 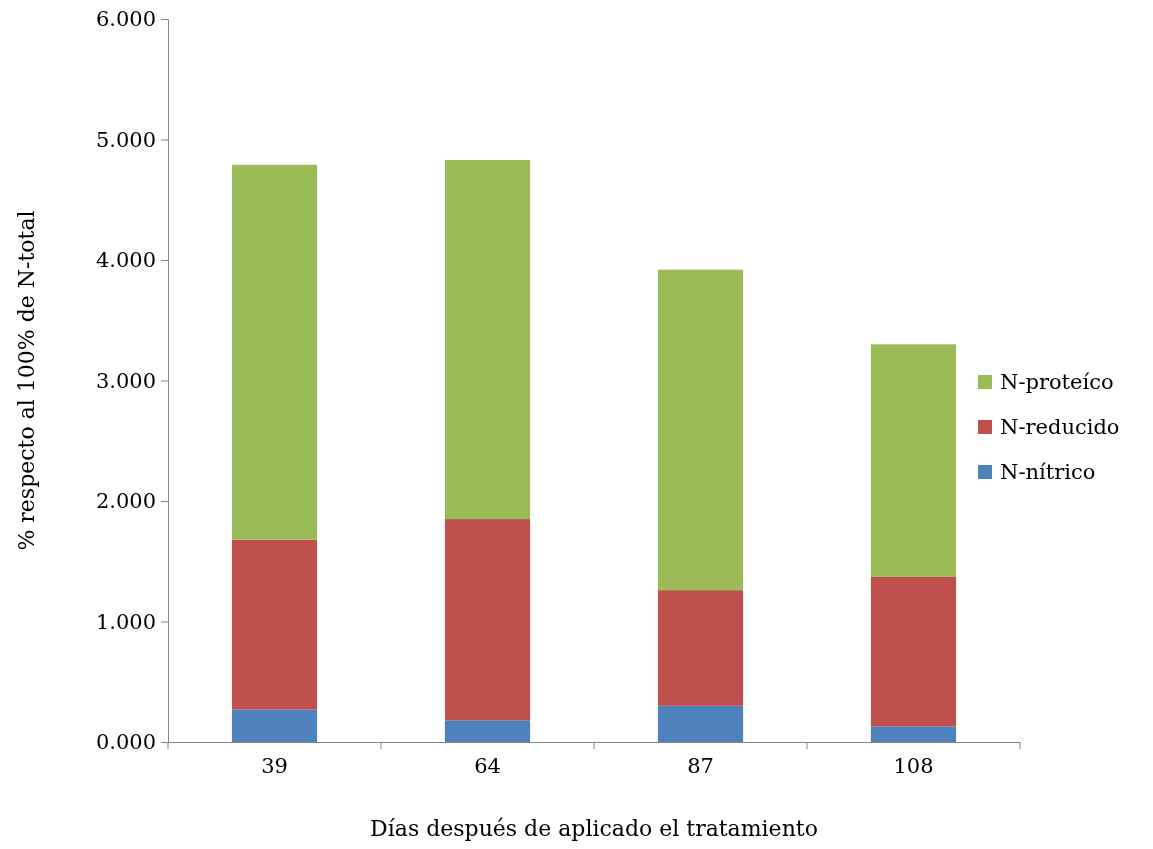 What do you see at coordinates (125, 139) in the screenshot?
I see `y-tick-label: 5.000` at bounding box center [125, 139].